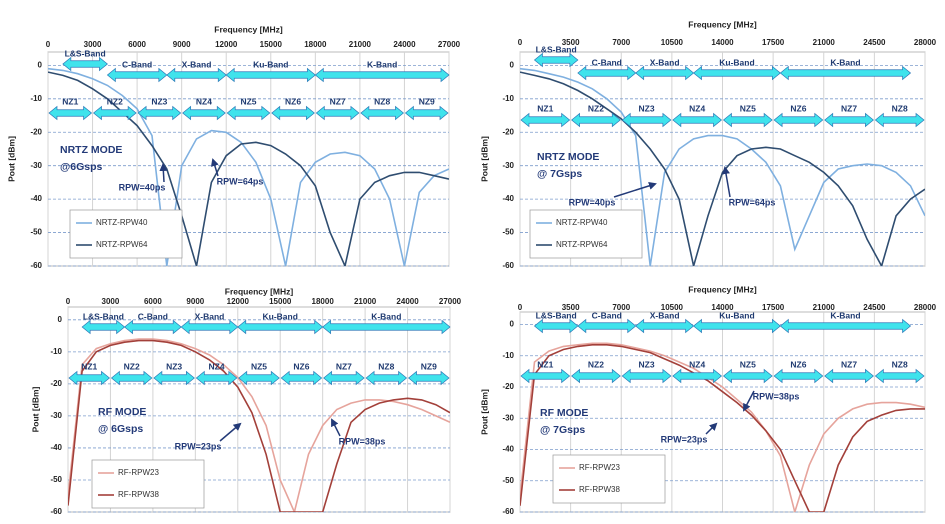  Describe the element at coordinates (564, 413) in the screenshot. I see `mode-label: RF MODE` at that location.